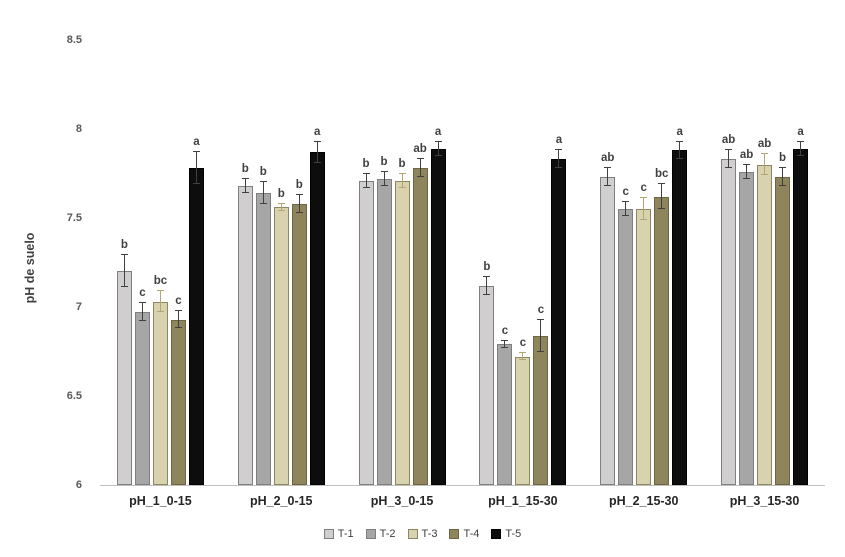  Describe the element at coordinates (345, 534) in the screenshot. I see `legend-label: T-1` at that location.